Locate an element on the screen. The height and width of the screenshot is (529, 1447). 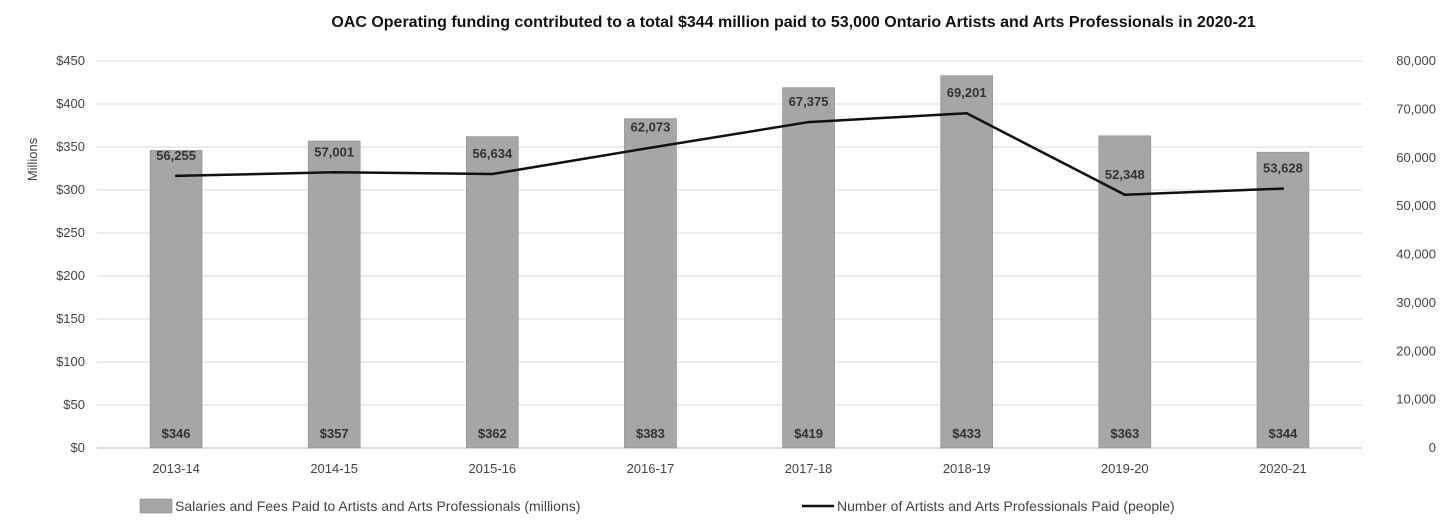
y2-tick-label: 70,000 is located at coordinates (1416, 108).